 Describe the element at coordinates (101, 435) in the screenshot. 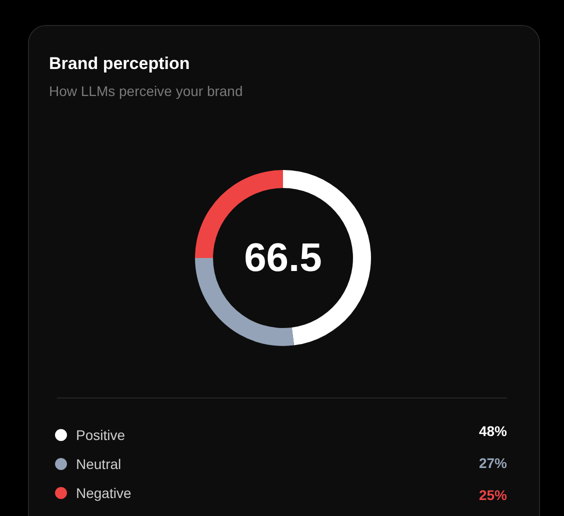

I see `legend-label: Positive` at that location.